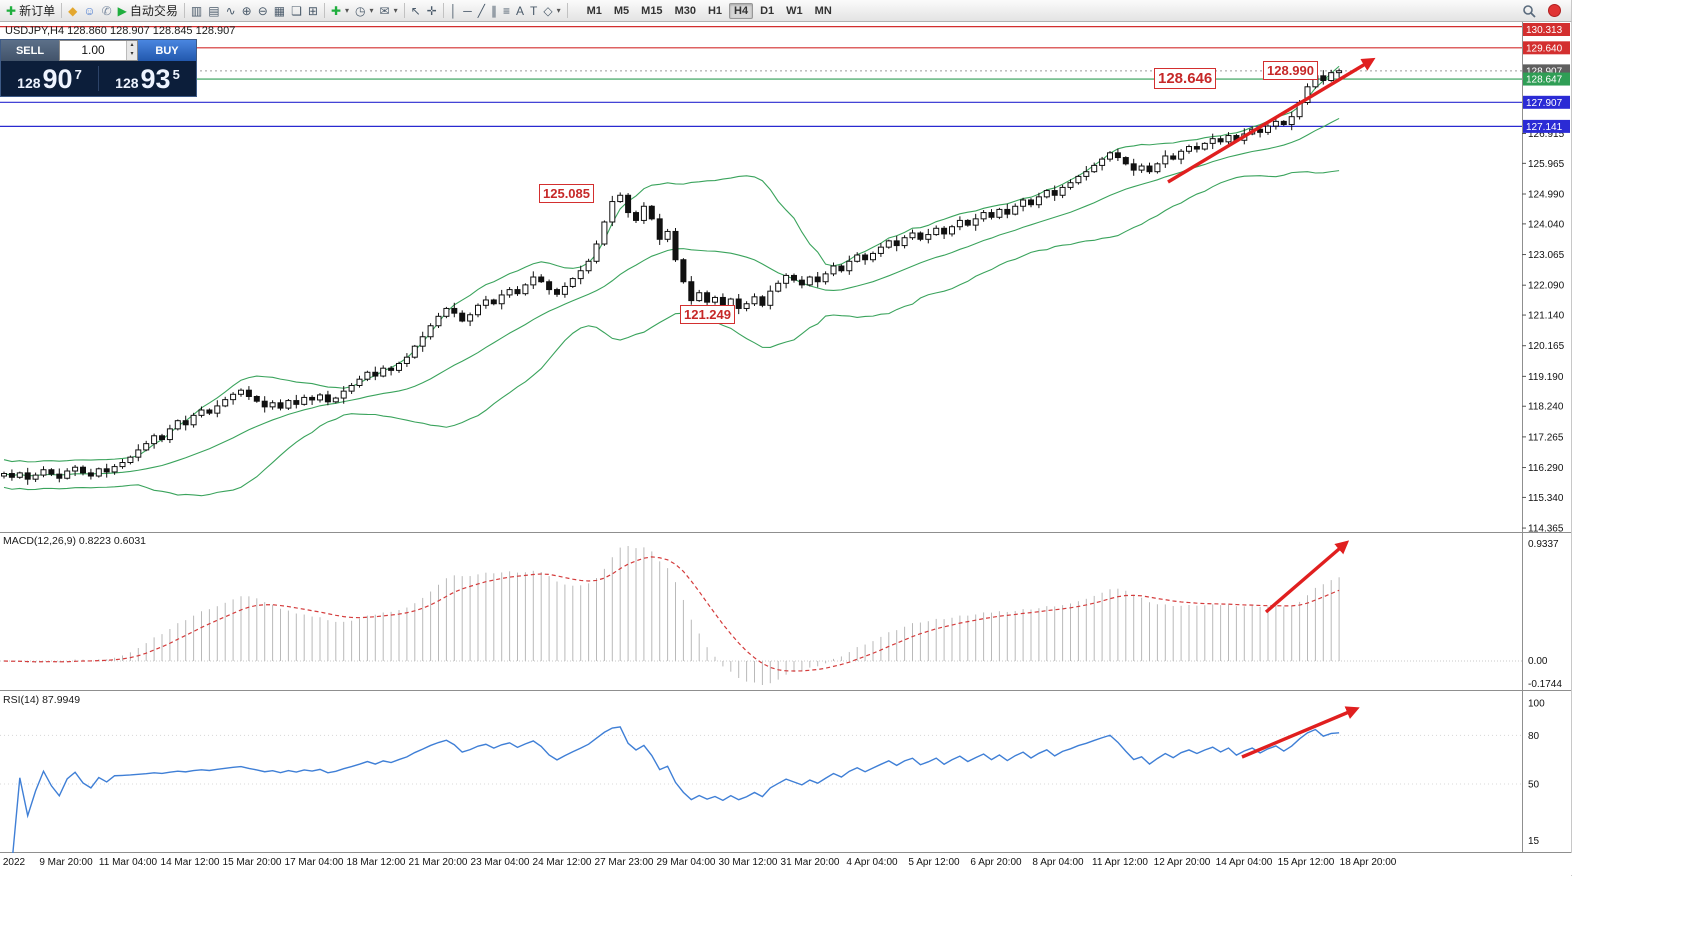 The width and height of the screenshot is (1695, 941). What do you see at coordinates (231, 11) in the screenshot?
I see `line-chart-icon: ∿` at bounding box center [231, 11].